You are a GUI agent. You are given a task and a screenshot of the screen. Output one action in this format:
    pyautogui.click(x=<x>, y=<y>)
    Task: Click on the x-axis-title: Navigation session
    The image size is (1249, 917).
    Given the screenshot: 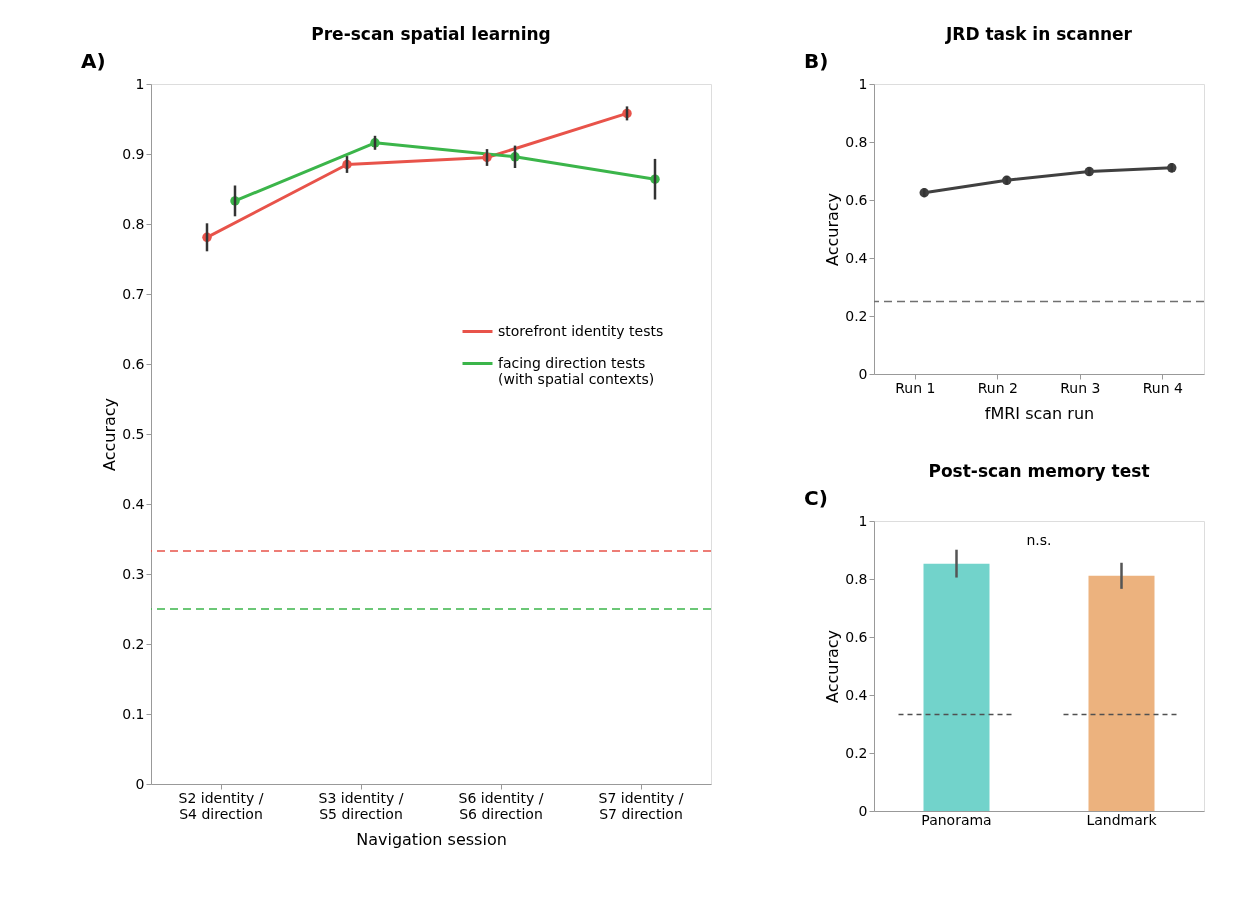 What is the action you would take?
    pyautogui.click(x=431, y=839)
    